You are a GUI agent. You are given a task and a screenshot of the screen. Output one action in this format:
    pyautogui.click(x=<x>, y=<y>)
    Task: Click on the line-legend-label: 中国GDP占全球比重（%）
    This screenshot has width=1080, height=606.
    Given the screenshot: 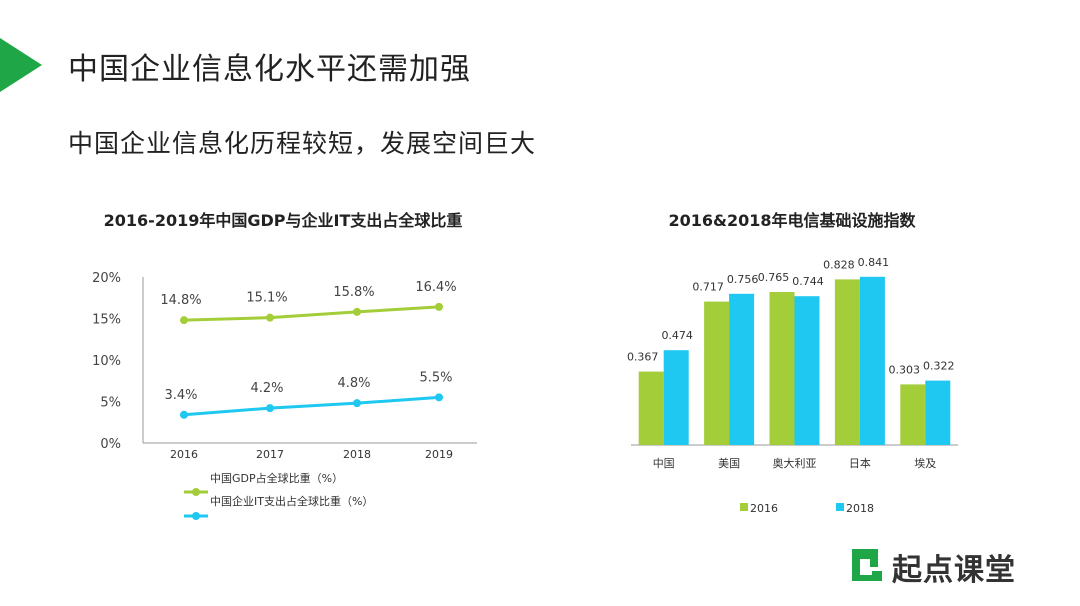 What is the action you would take?
    pyautogui.click(x=276, y=478)
    